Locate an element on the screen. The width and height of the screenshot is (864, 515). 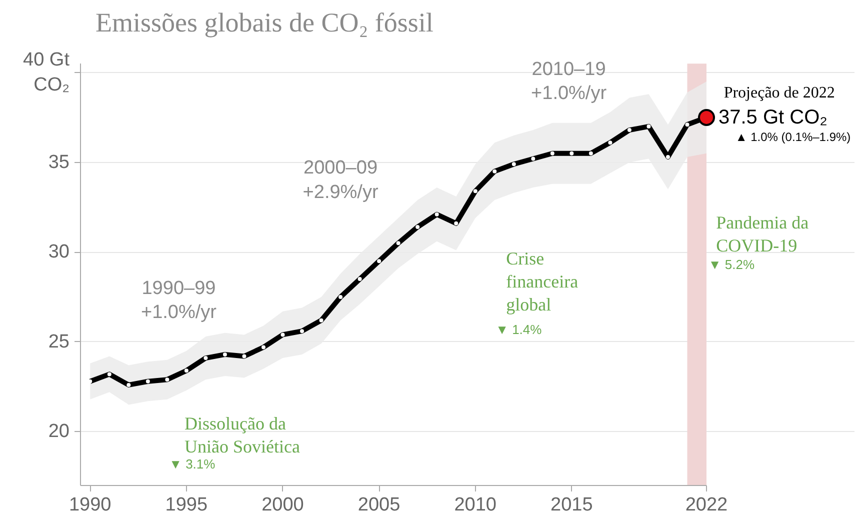
x-tick-label: 2000 is located at coordinates (283, 504).